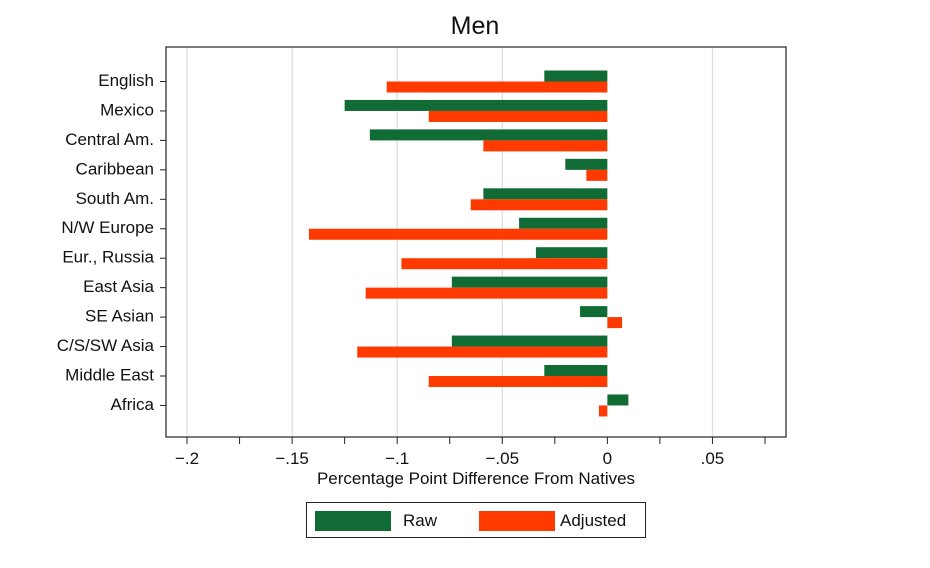  Describe the element at coordinates (115, 168) in the screenshot. I see `y-tick-label-3: Caribbean` at that location.